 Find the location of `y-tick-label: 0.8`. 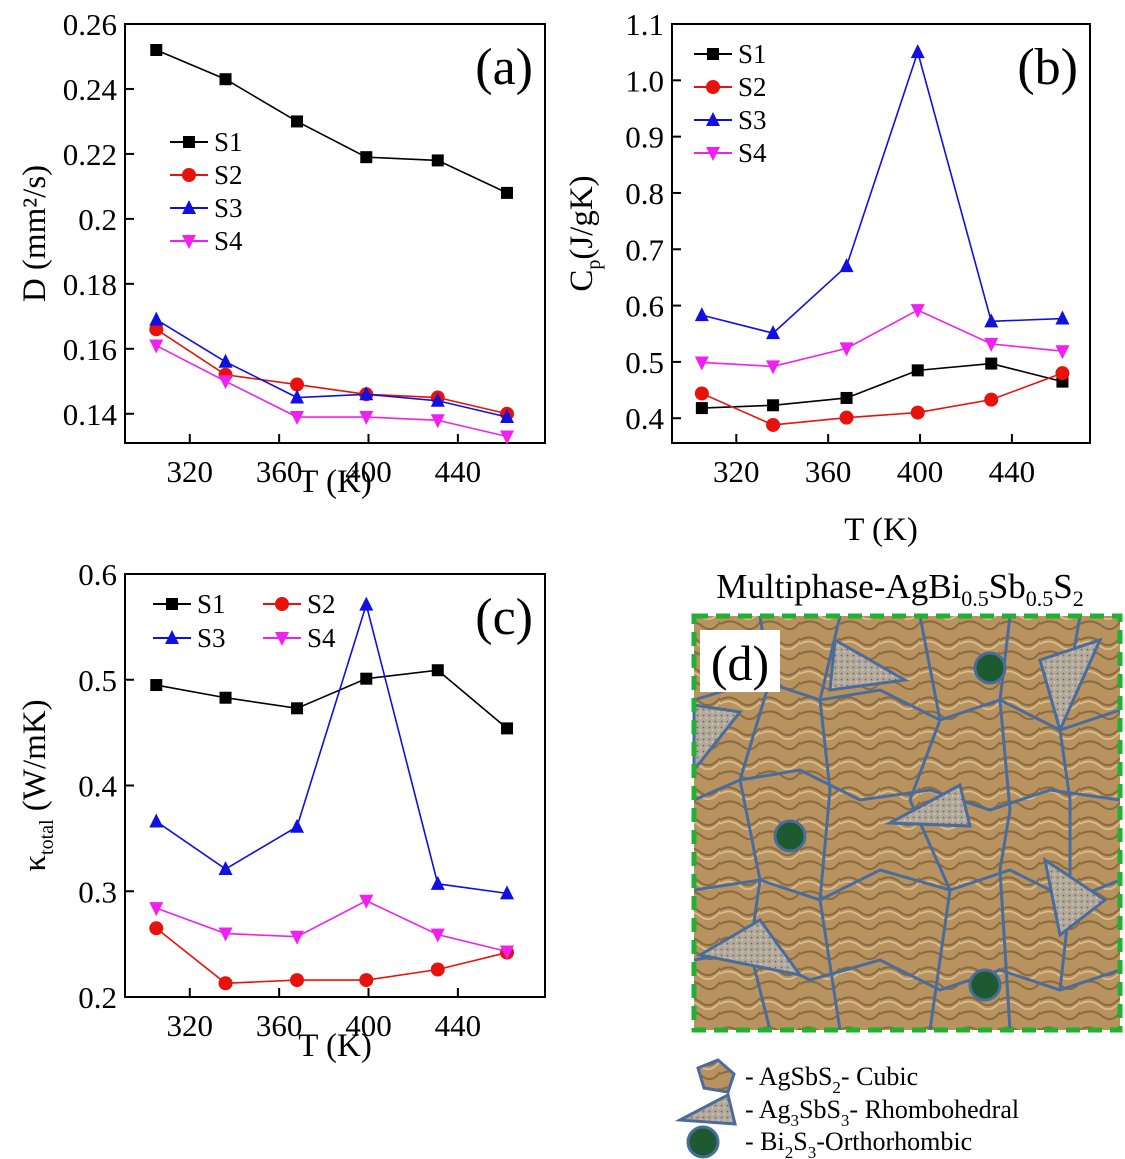

y-tick-label: 0.8 is located at coordinates (644, 193).